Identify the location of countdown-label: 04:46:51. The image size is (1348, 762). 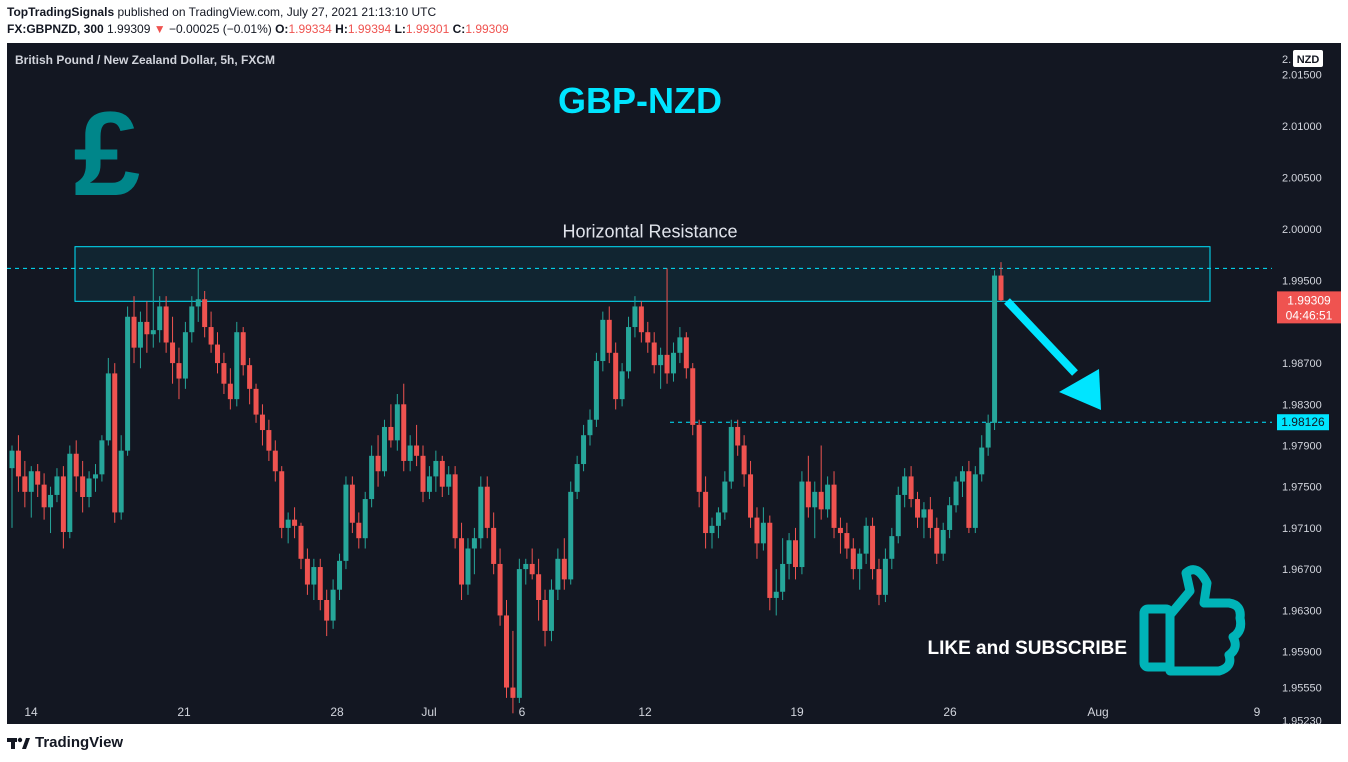
(1309, 315).